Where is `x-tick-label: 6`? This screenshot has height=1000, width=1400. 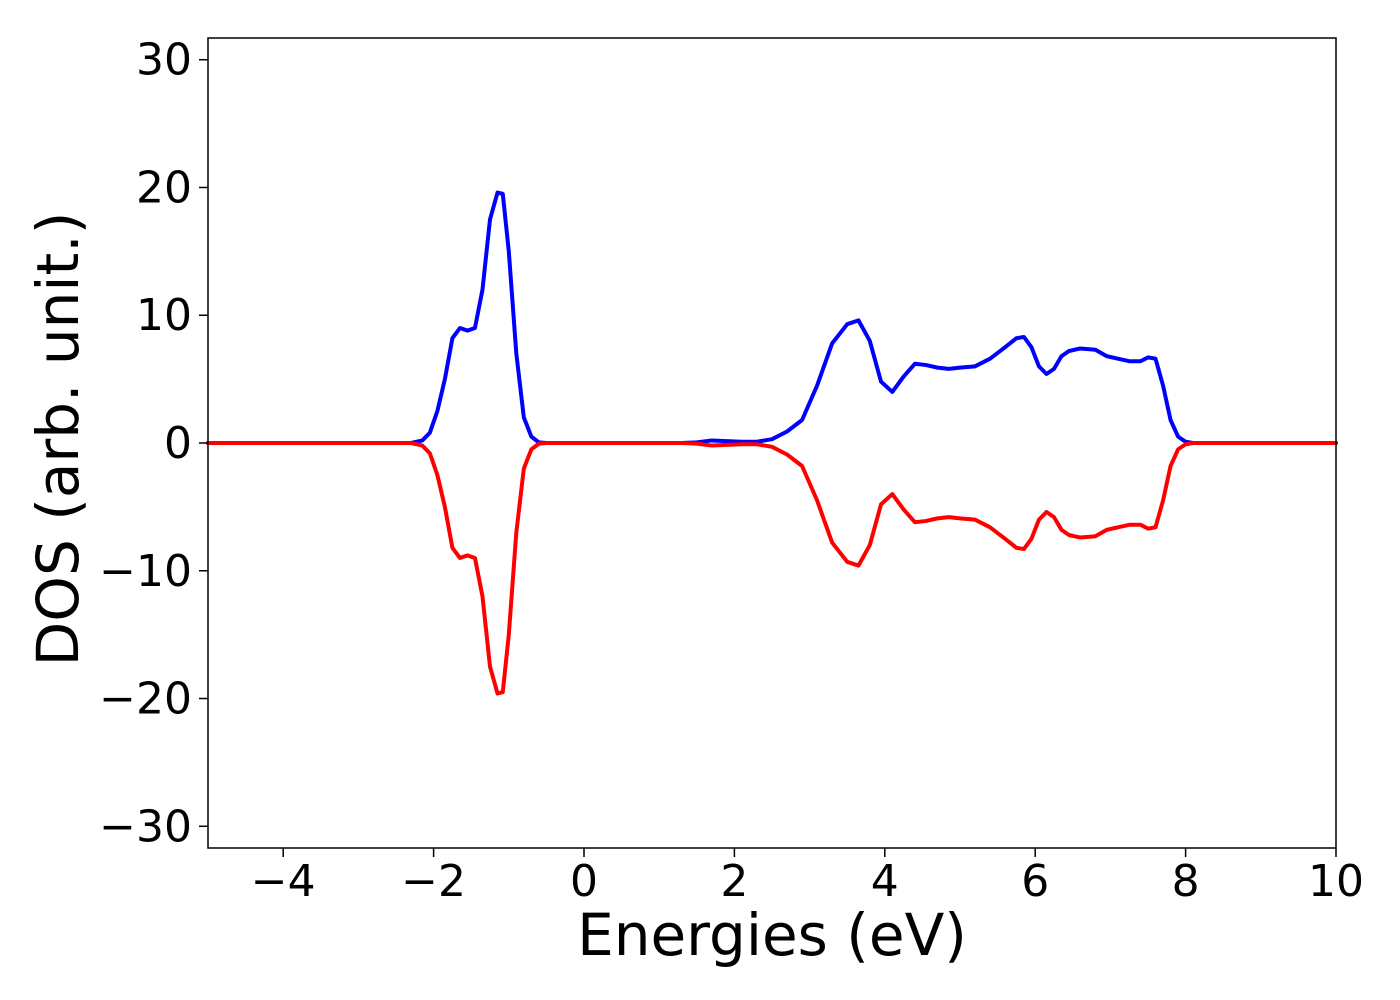
x-tick-label: 6 is located at coordinates (1035, 881).